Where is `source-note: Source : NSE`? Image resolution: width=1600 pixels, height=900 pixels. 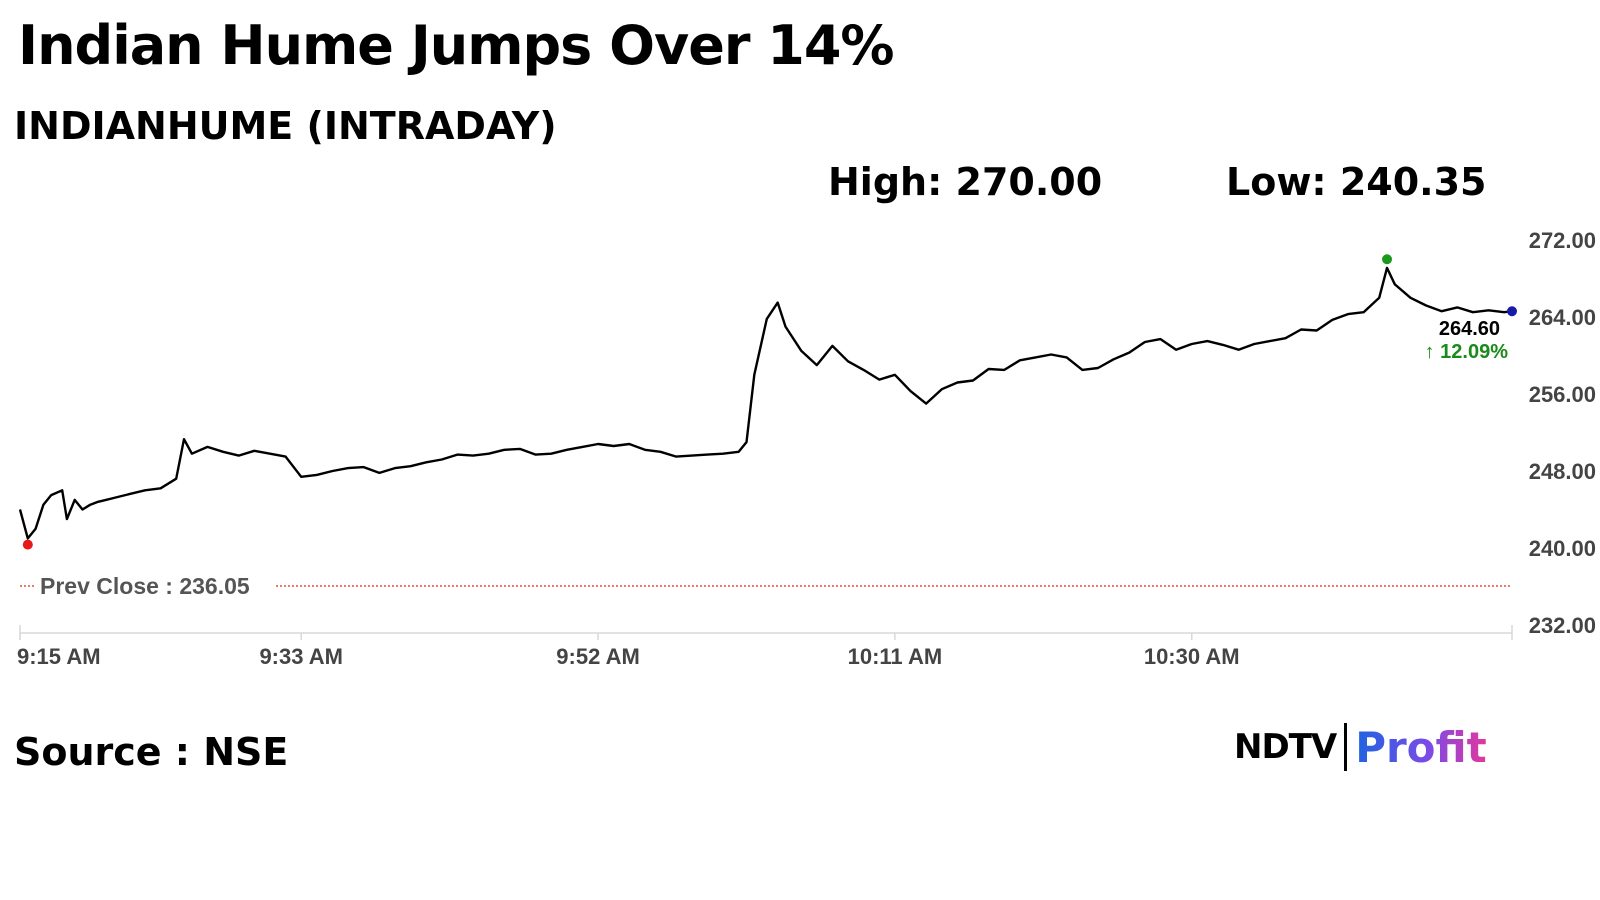
source-note: Source : NSE is located at coordinates (151, 752).